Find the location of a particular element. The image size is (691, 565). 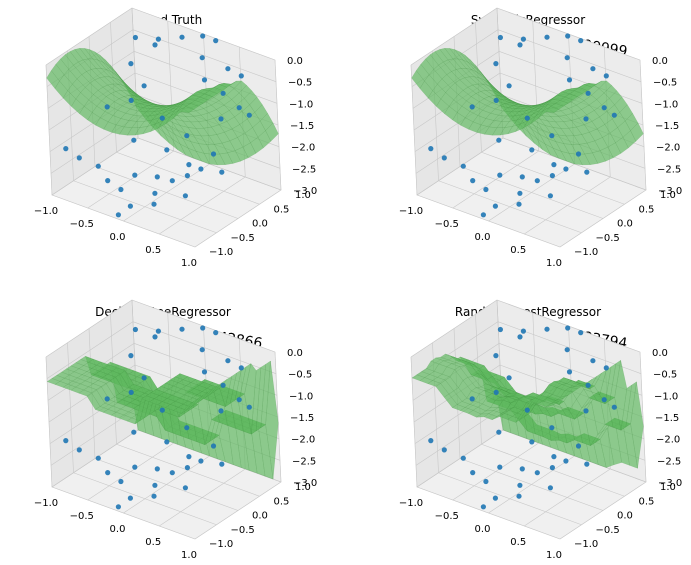

z-tick-label: −3.0 is located at coordinates (305, 483).